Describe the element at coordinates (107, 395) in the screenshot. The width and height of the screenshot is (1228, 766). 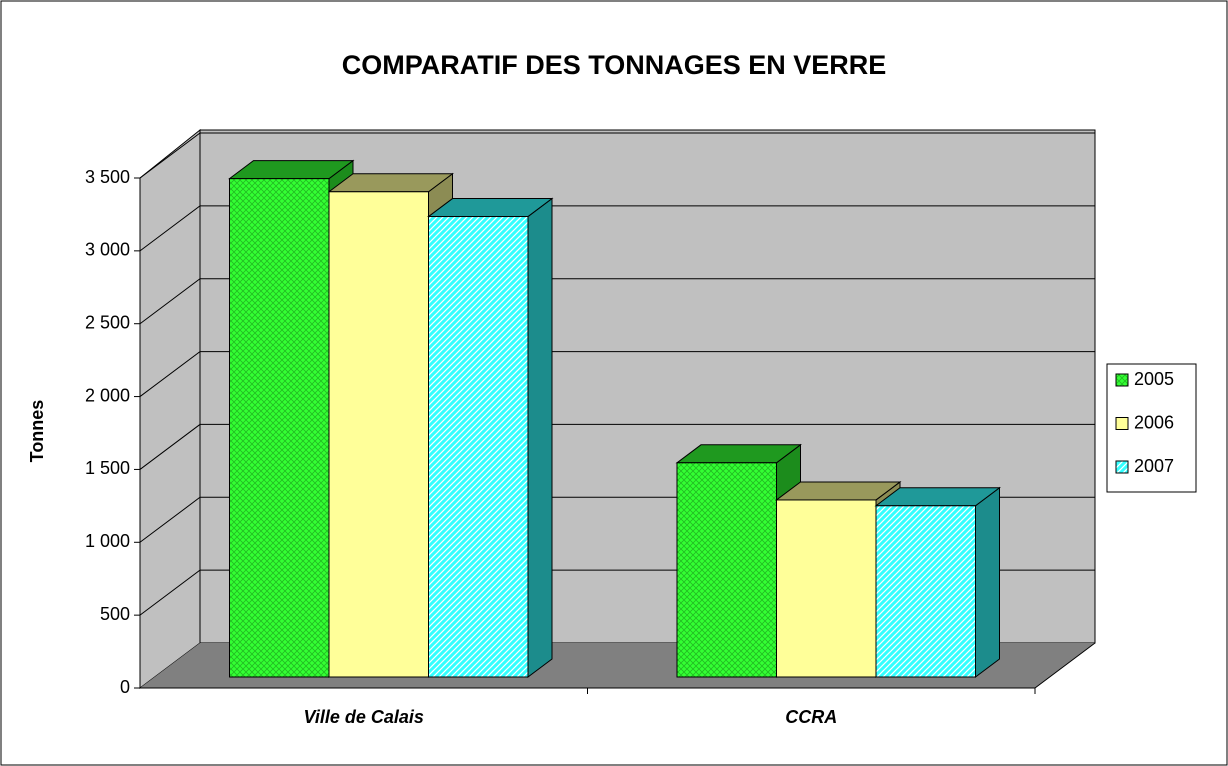
I see `y-tick-label: 2 000` at that location.